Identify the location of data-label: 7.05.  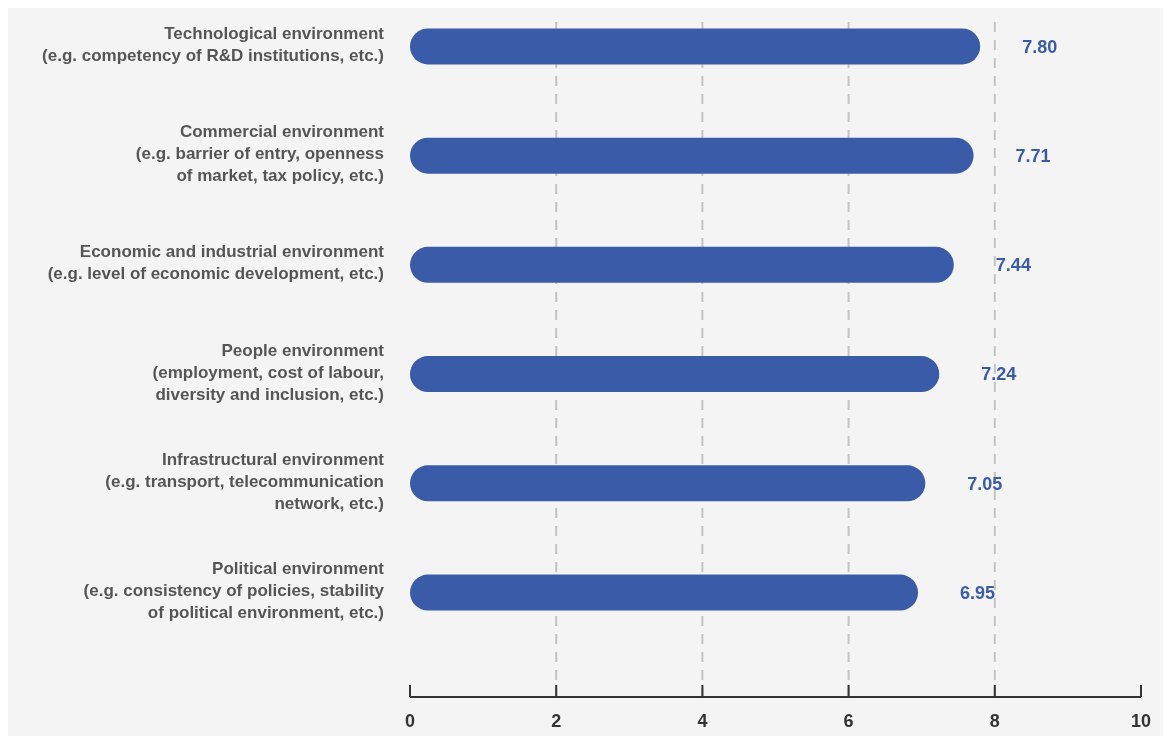
(985, 483).